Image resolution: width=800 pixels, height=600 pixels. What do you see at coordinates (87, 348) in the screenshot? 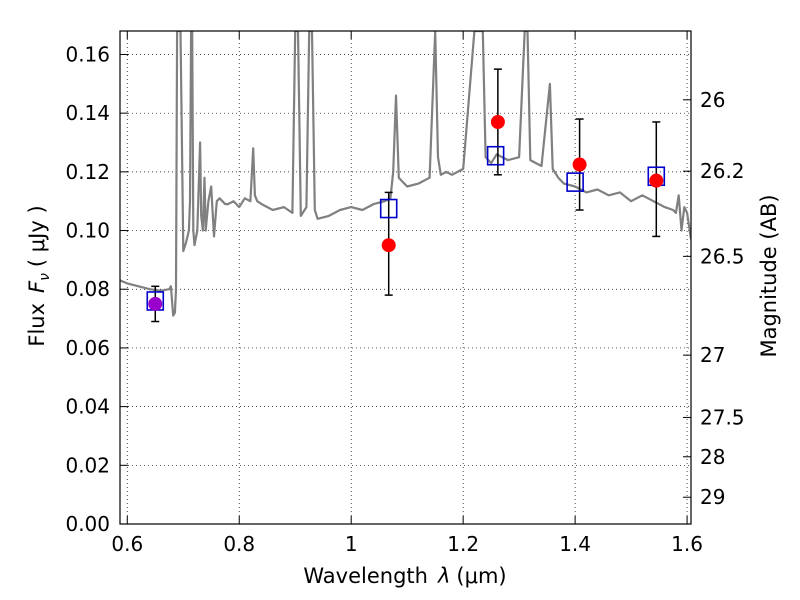
I see `y-tick-label: 0.06` at bounding box center [87, 348].